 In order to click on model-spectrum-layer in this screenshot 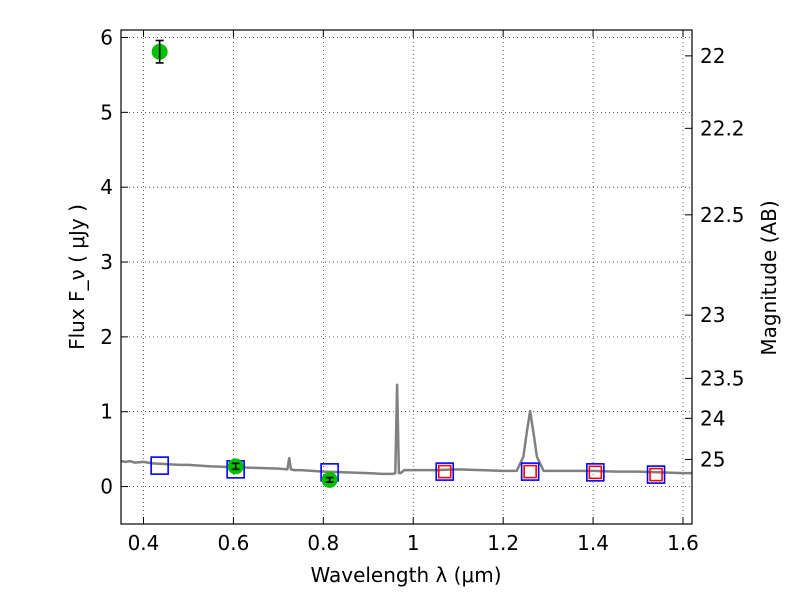, I will do `click(406, 429)`.